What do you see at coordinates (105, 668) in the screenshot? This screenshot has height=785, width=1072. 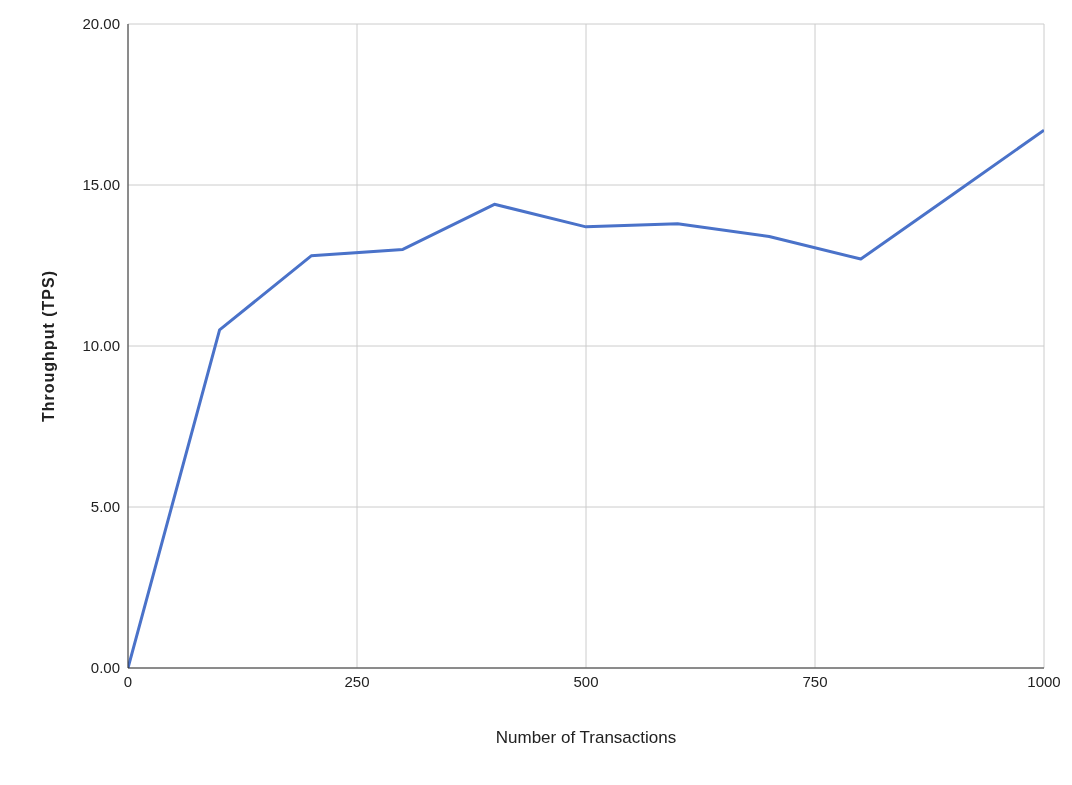 I see `y-tick-label: 0.00` at bounding box center [105, 668].